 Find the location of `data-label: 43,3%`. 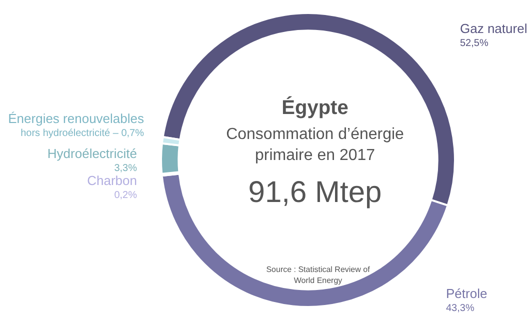

data-label: 43,3% is located at coordinates (460, 308).